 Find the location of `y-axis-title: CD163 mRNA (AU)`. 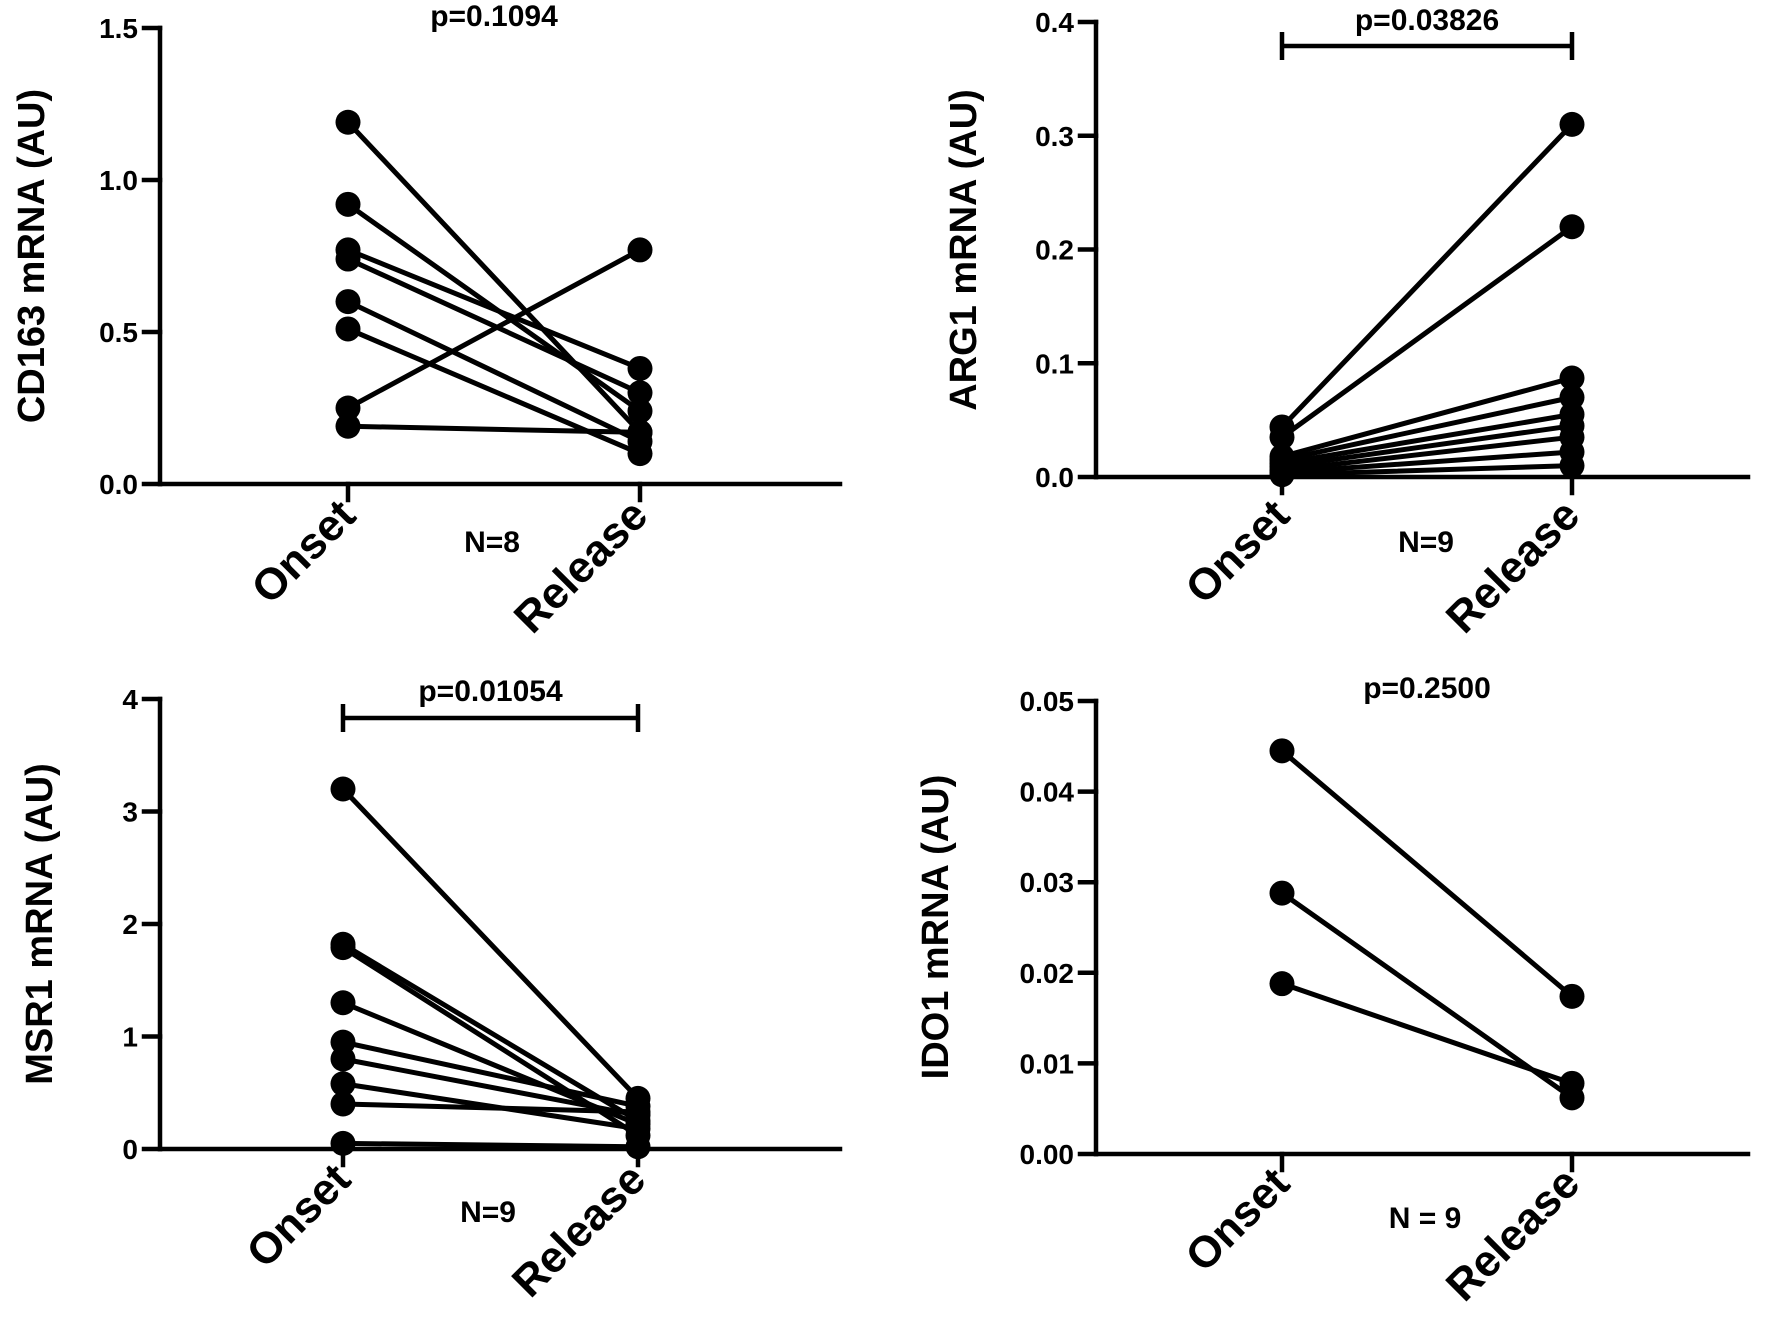

y-axis-title: CD163 mRNA (AU) is located at coordinates (32, 256).